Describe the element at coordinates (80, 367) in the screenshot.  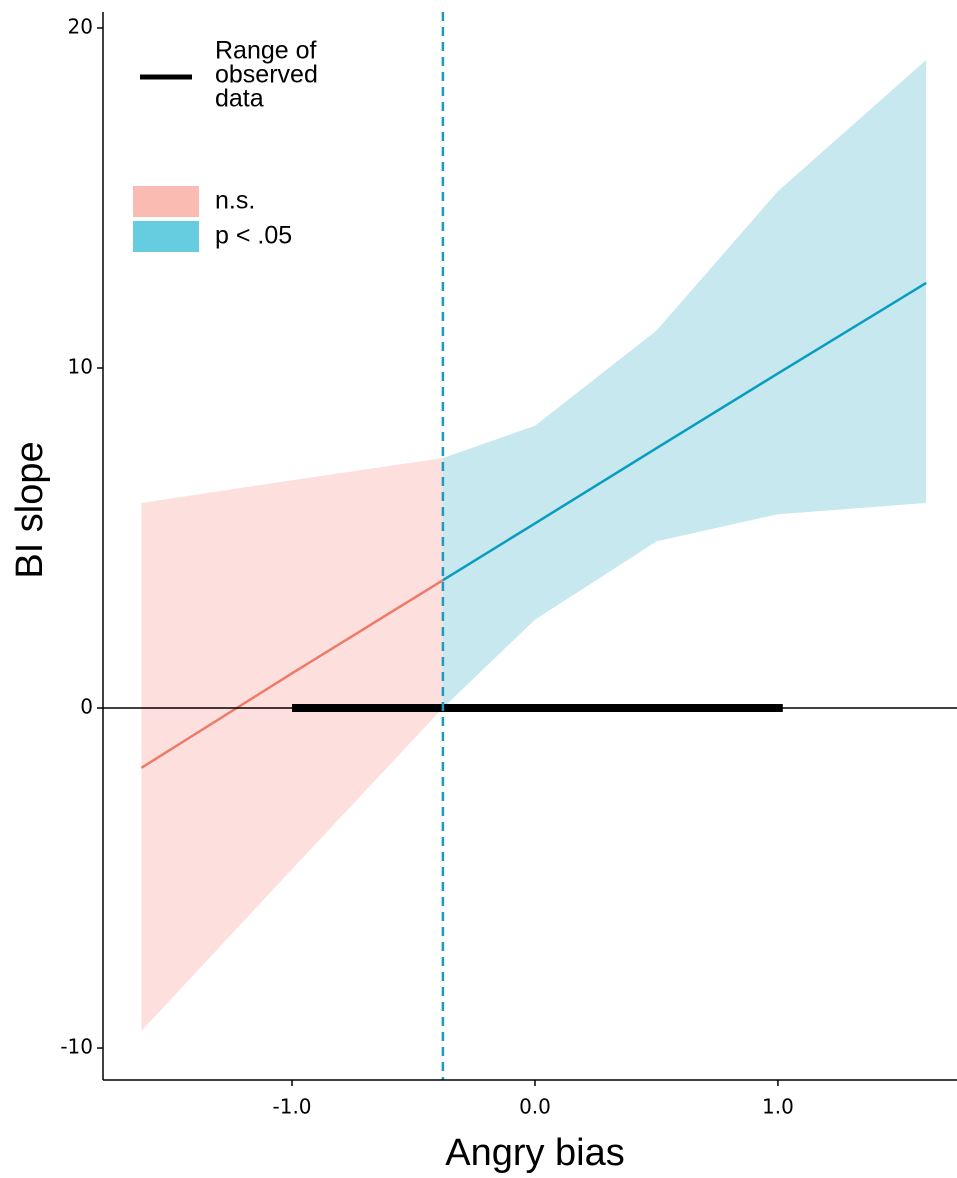
I see `y-tick-label: 10` at that location.